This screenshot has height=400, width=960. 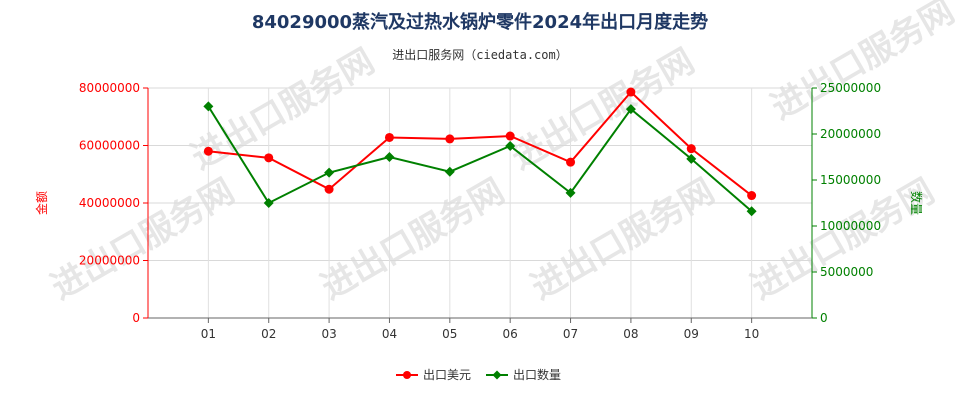 What do you see at coordinates (570, 334) in the screenshot?
I see `x-tick-label: 07` at bounding box center [570, 334].